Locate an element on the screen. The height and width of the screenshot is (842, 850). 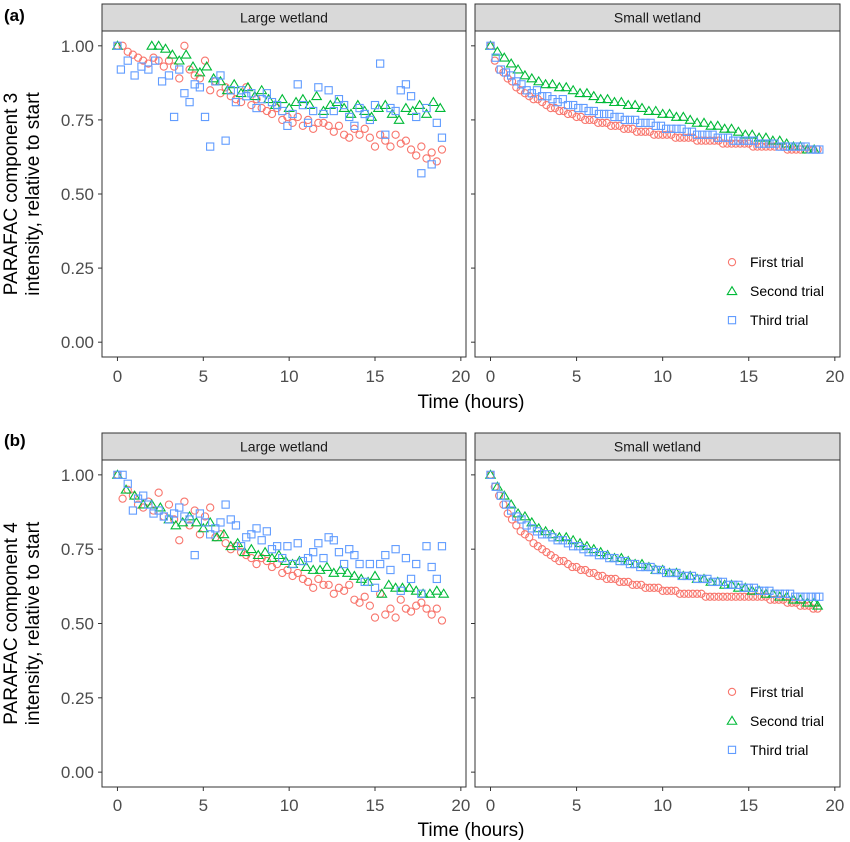
x-tick-label: 10 is located at coordinates (662, 376).